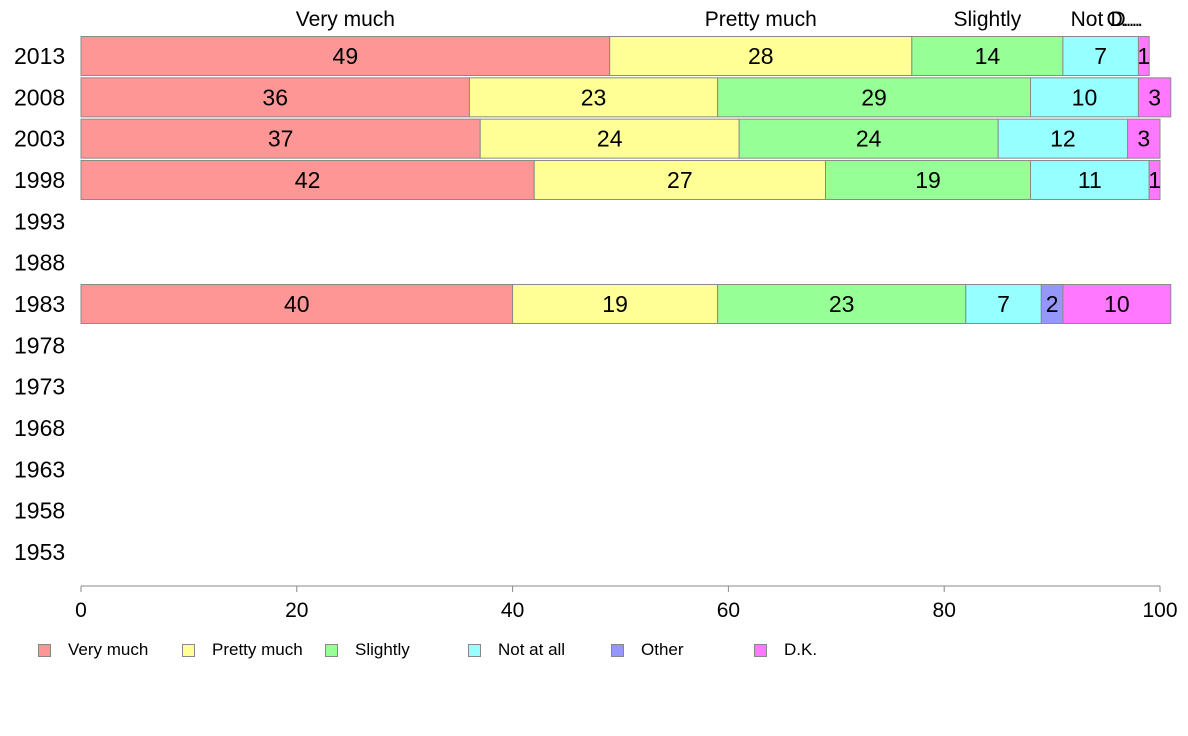 Image resolution: width=1188 pixels, height=736 pixels. What do you see at coordinates (39, 469) in the screenshot?
I see `y-tick-label: 1963` at bounding box center [39, 469].